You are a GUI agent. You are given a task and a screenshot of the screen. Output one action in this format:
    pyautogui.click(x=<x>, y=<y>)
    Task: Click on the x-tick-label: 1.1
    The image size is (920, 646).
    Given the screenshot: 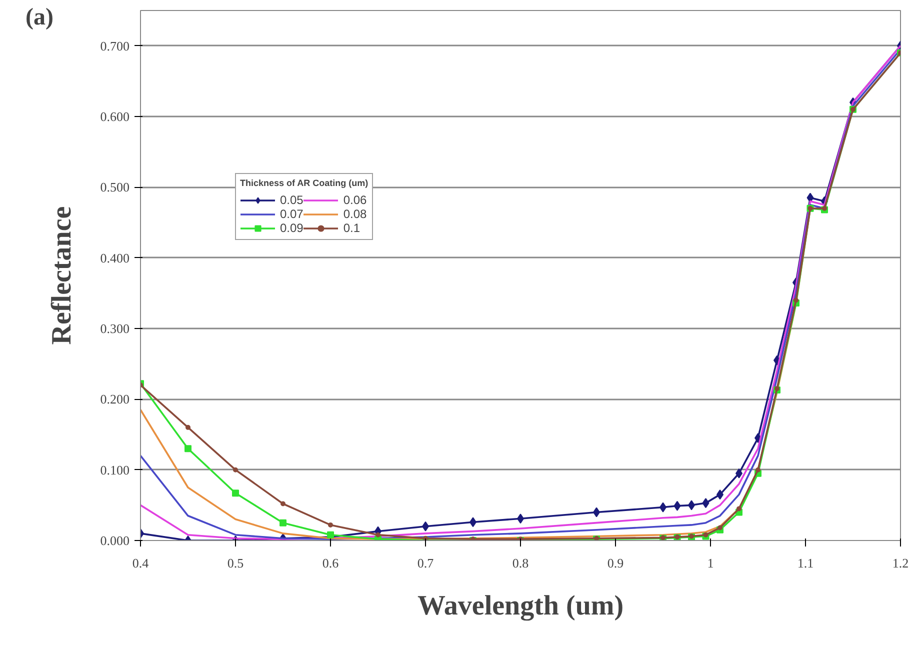 What is the action you would take?
    pyautogui.click(x=805, y=563)
    